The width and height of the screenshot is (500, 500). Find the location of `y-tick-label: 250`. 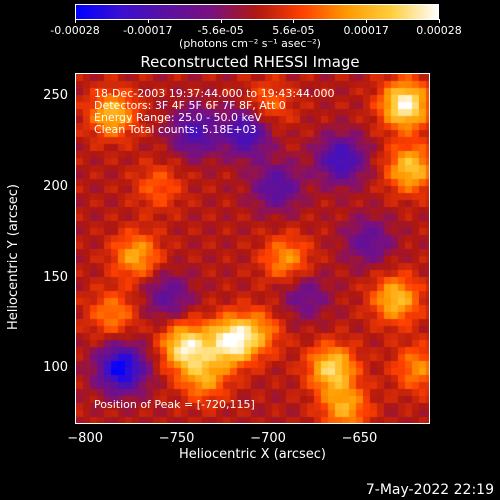

y-tick-label: 250 is located at coordinates (55, 95).